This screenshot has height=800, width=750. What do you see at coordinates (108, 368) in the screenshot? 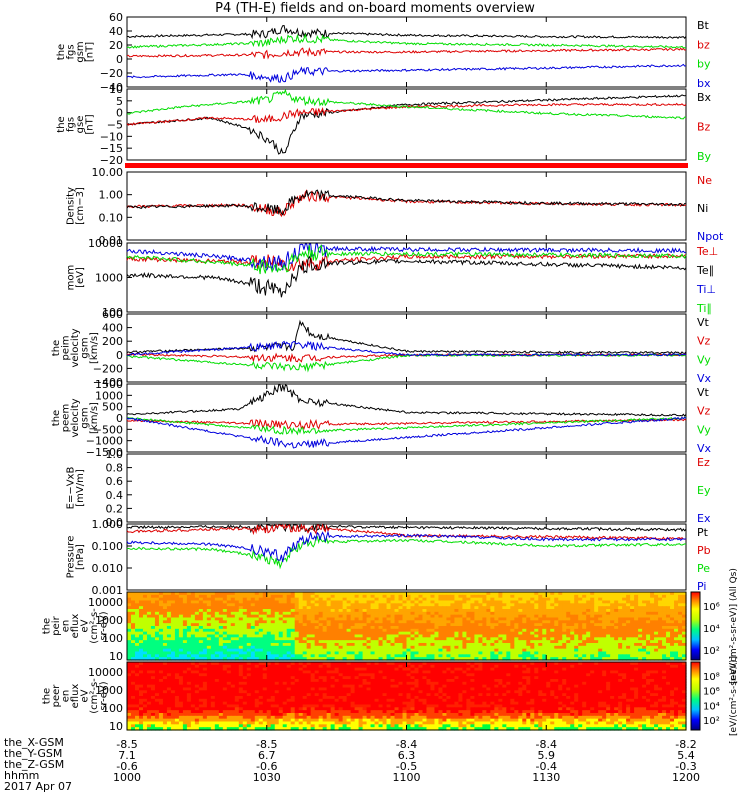
I see `y-tick-label: −200` at bounding box center [108, 368].